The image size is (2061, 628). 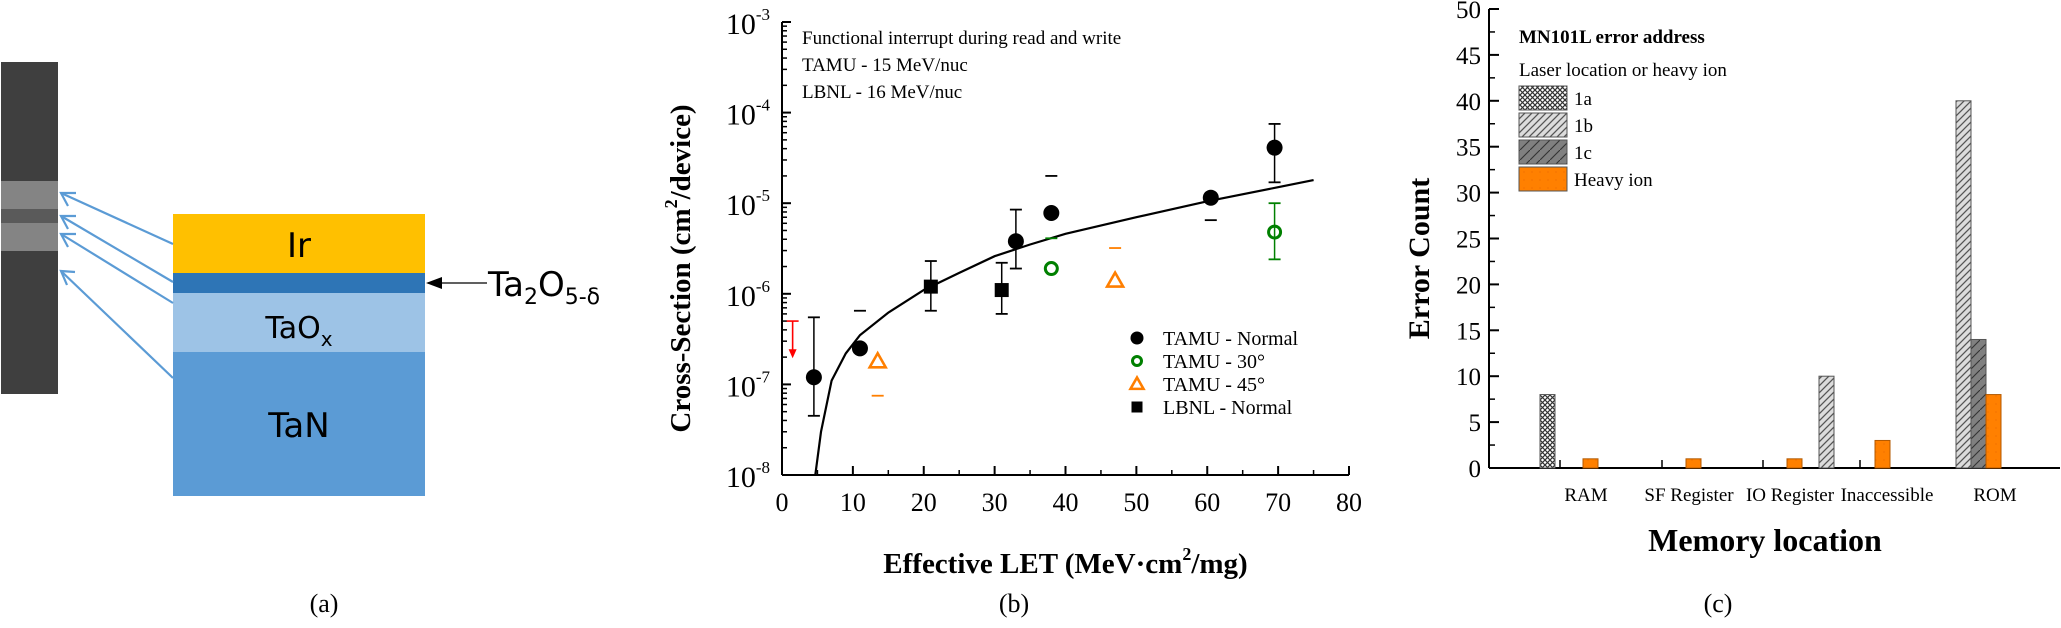 I want to click on series-lbnl-normal, so click(x=966, y=287).